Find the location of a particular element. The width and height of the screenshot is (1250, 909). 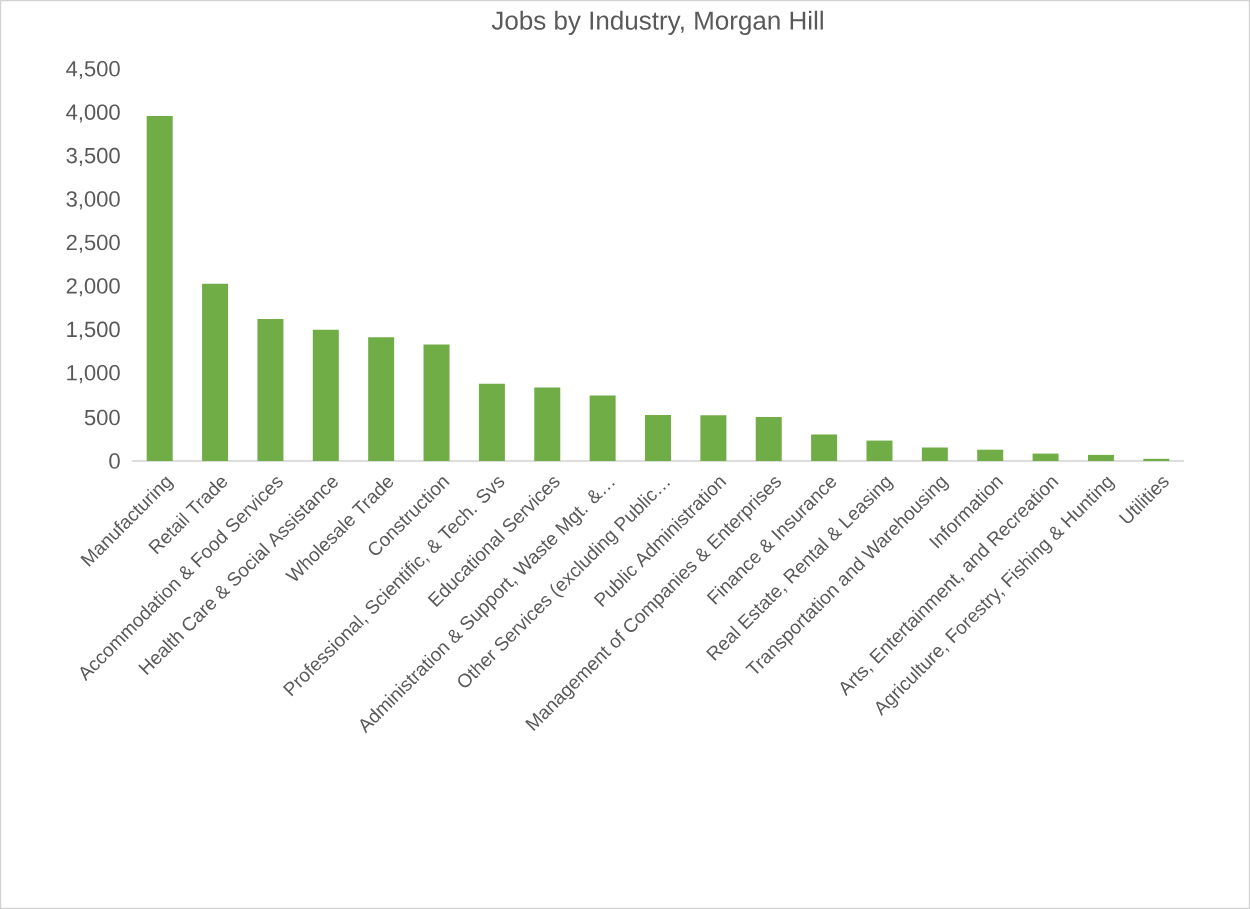

y-tick-label: 500 is located at coordinates (102, 417).